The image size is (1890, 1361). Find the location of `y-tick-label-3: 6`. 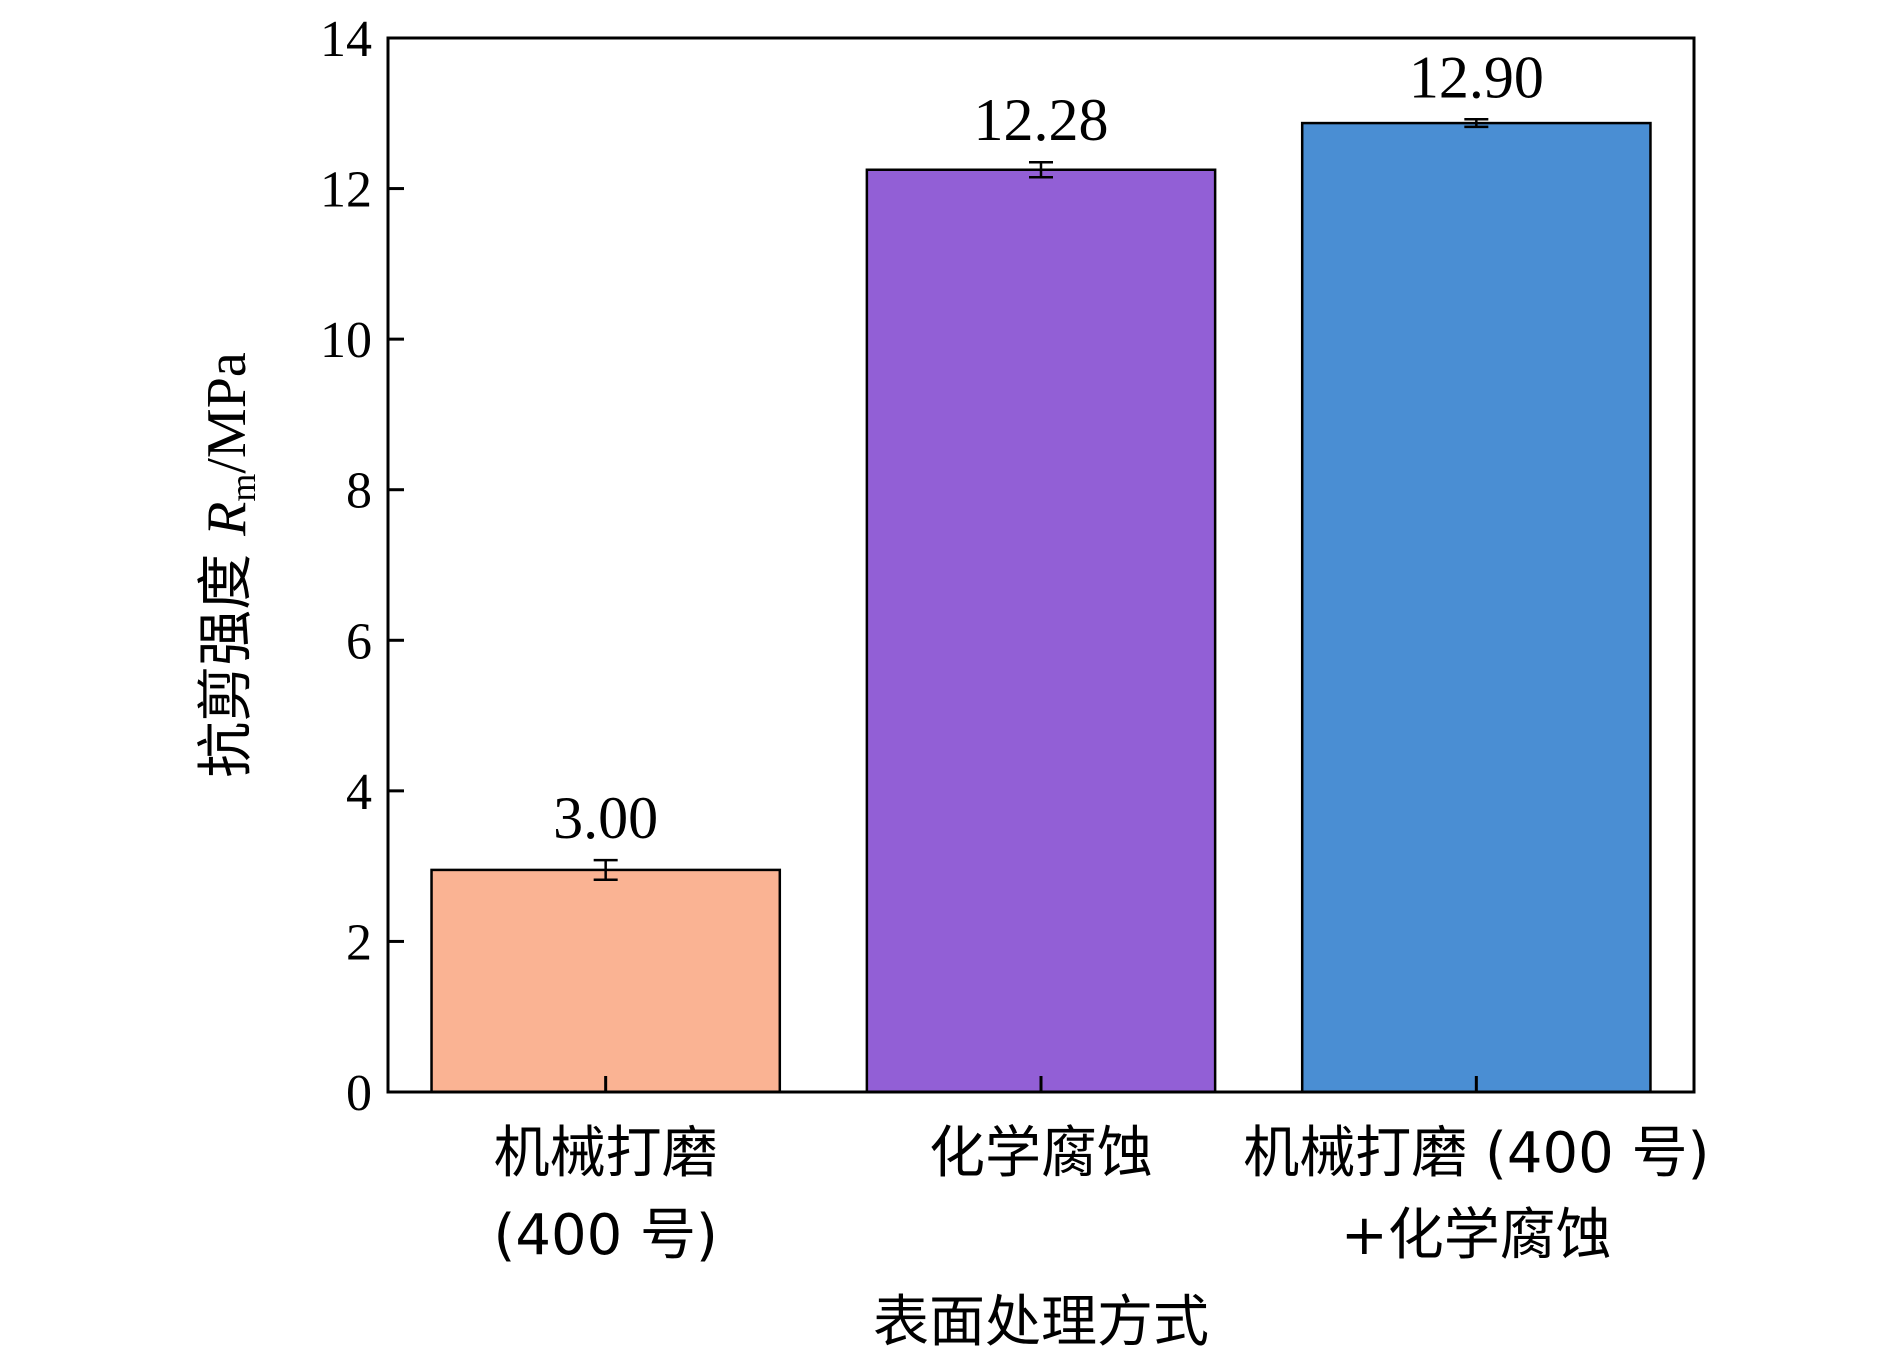

y-tick-label-3: 6 is located at coordinates (359, 641).